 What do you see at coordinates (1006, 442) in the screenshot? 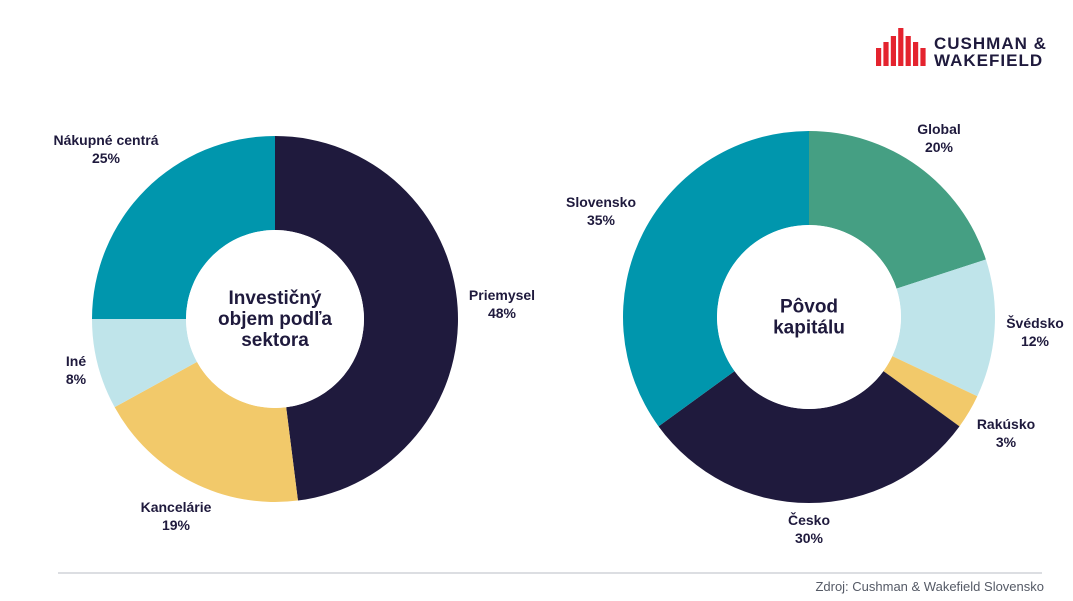
I see `value-label: 3%` at bounding box center [1006, 442].